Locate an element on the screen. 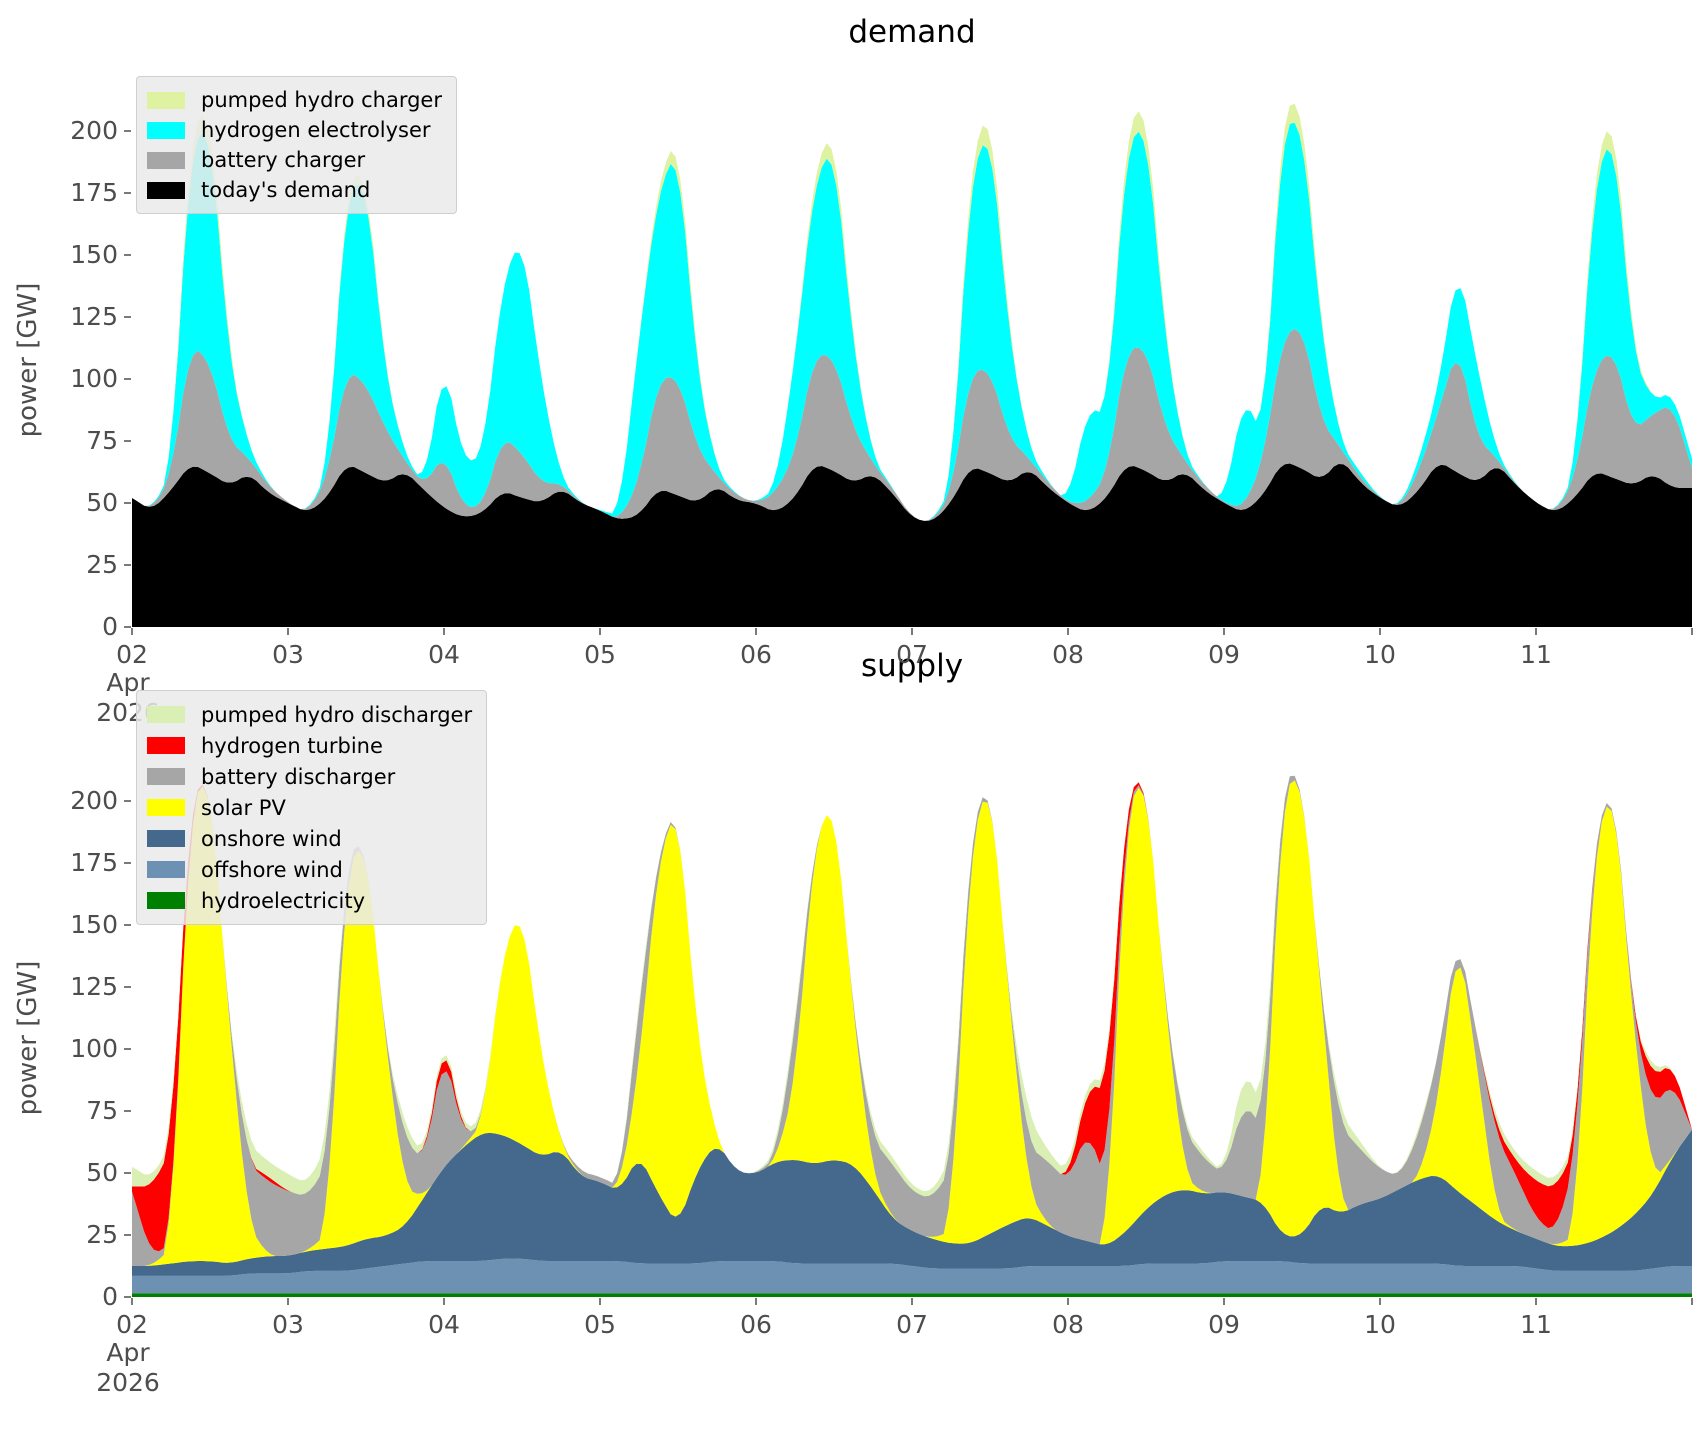 This screenshot has width=1706, height=1431. demand-x-tick-label: 04 is located at coordinates (444, 654).